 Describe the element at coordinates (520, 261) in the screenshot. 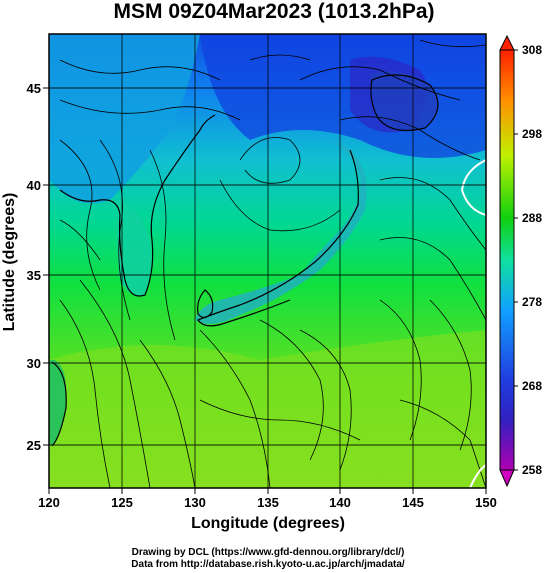

I see `colorbar: 258 268 278 288 298 308` at that location.